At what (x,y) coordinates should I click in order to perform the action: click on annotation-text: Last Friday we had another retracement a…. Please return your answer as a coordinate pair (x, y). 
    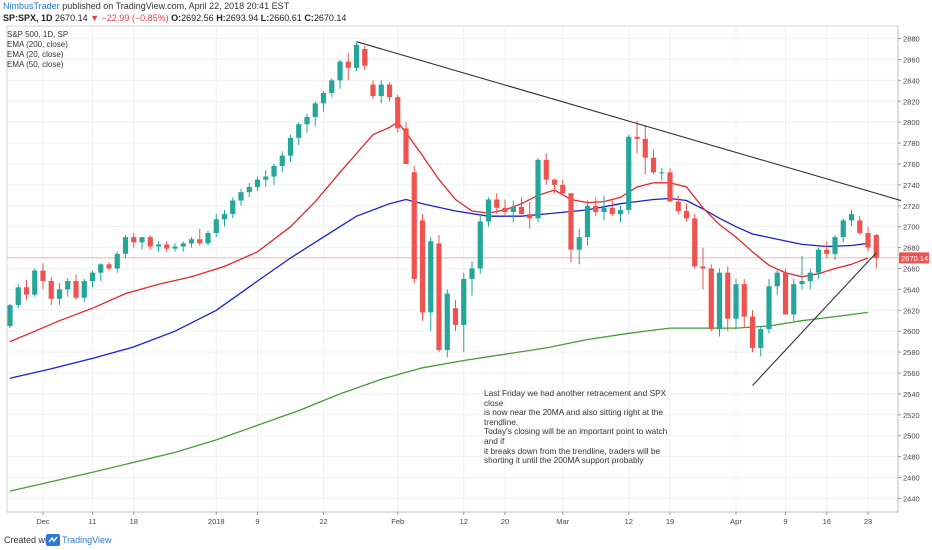
    Looking at the image, I should click on (576, 427).